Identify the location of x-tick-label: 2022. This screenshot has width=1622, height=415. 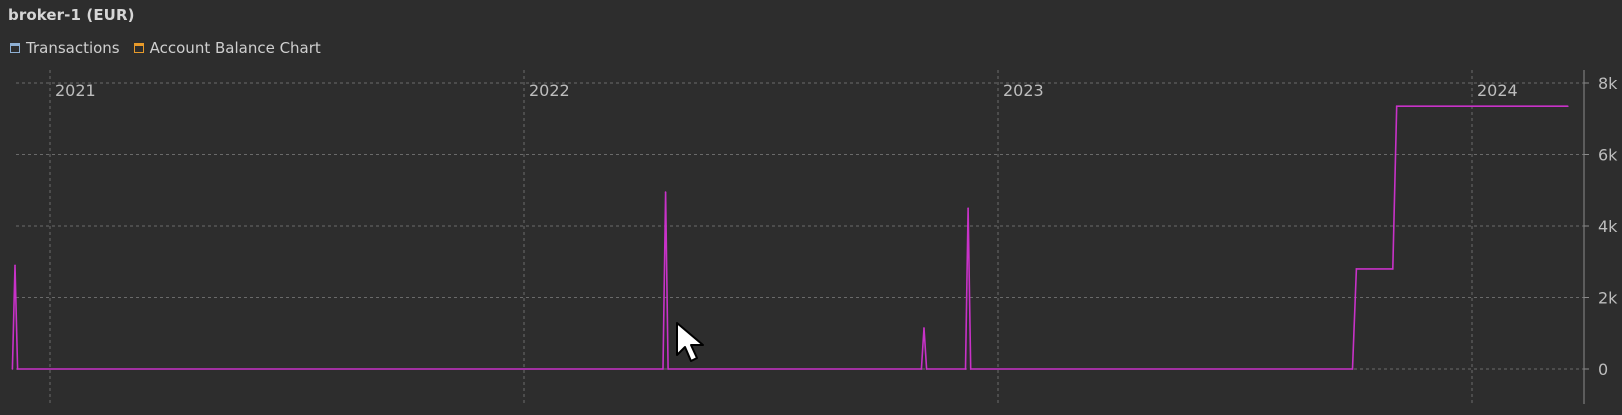
(549, 90).